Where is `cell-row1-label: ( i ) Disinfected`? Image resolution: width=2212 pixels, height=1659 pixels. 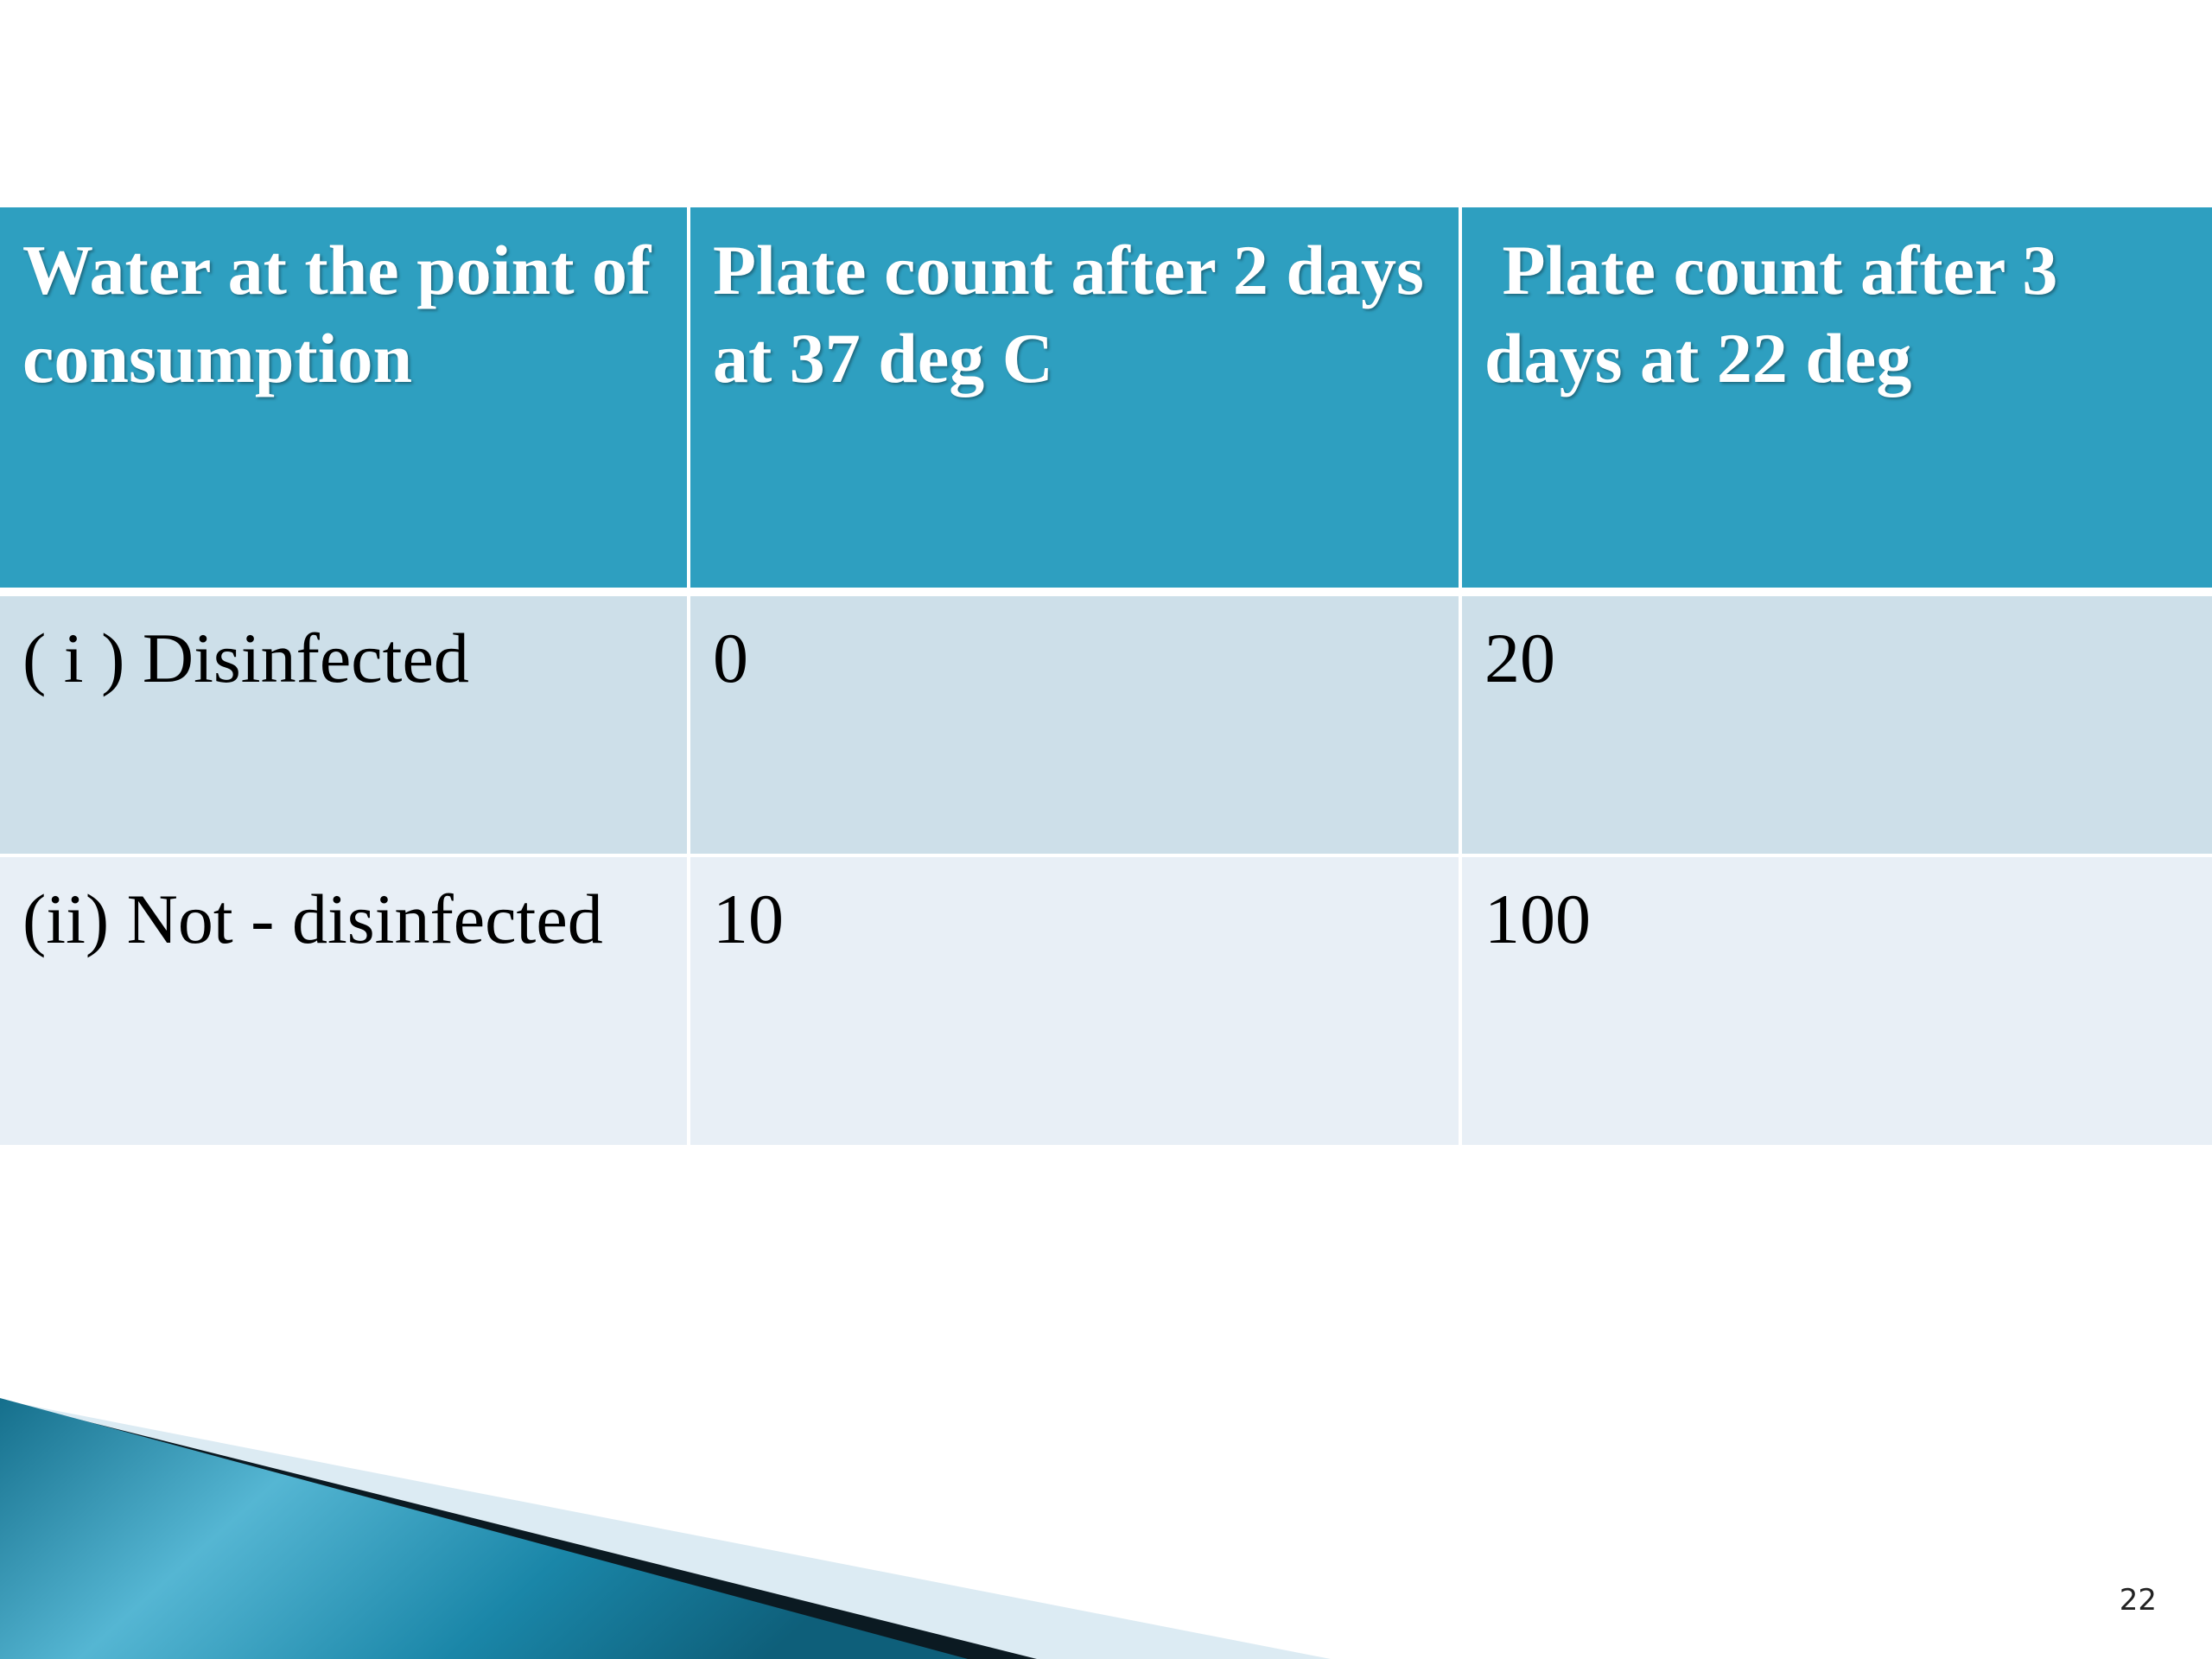 cell-row1-label: ( i ) Disinfected is located at coordinates (345, 724).